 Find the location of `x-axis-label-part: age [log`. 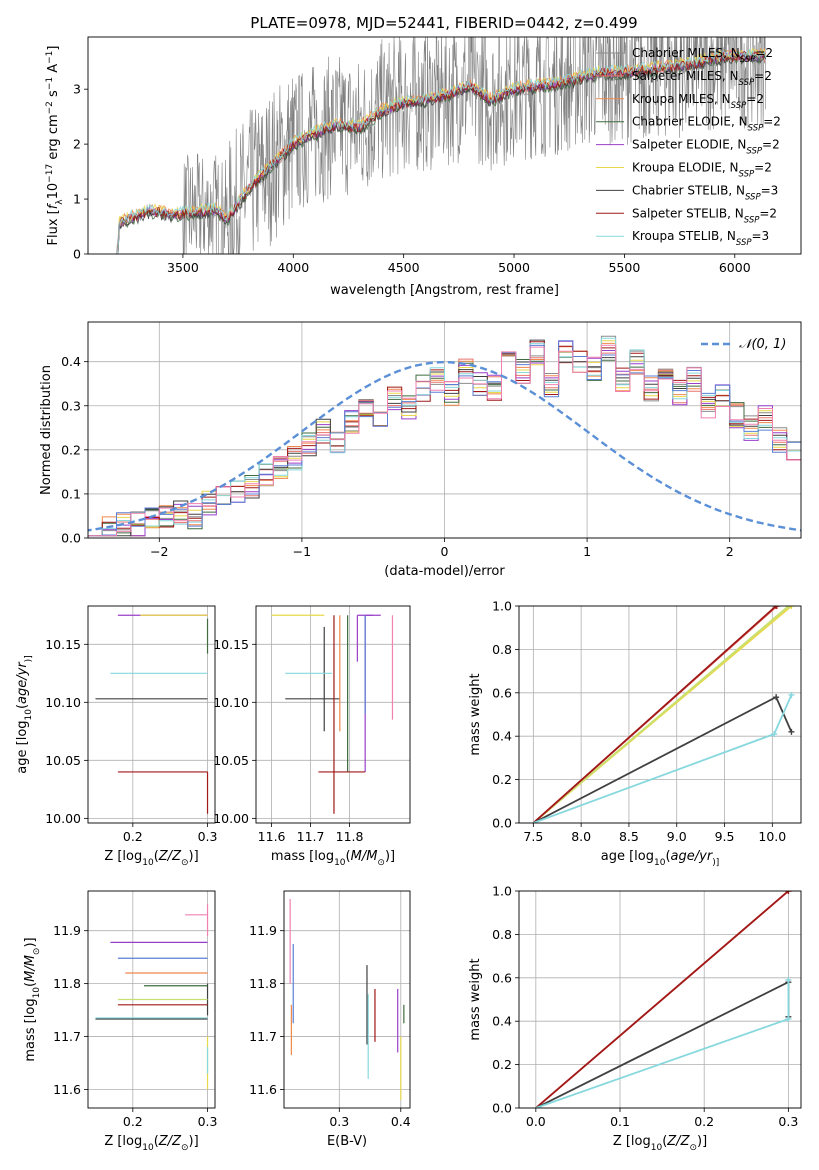

x-axis-label-part: age [log is located at coordinates (627, 856).